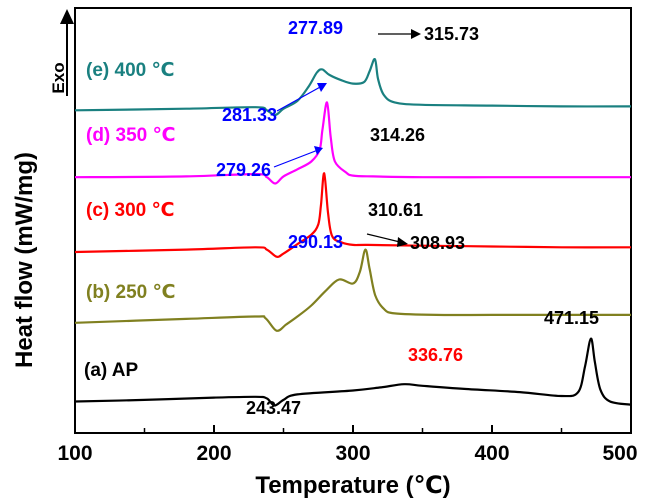  Describe the element at coordinates (451, 34) in the screenshot. I see `annotation-label: 315.73` at that location.